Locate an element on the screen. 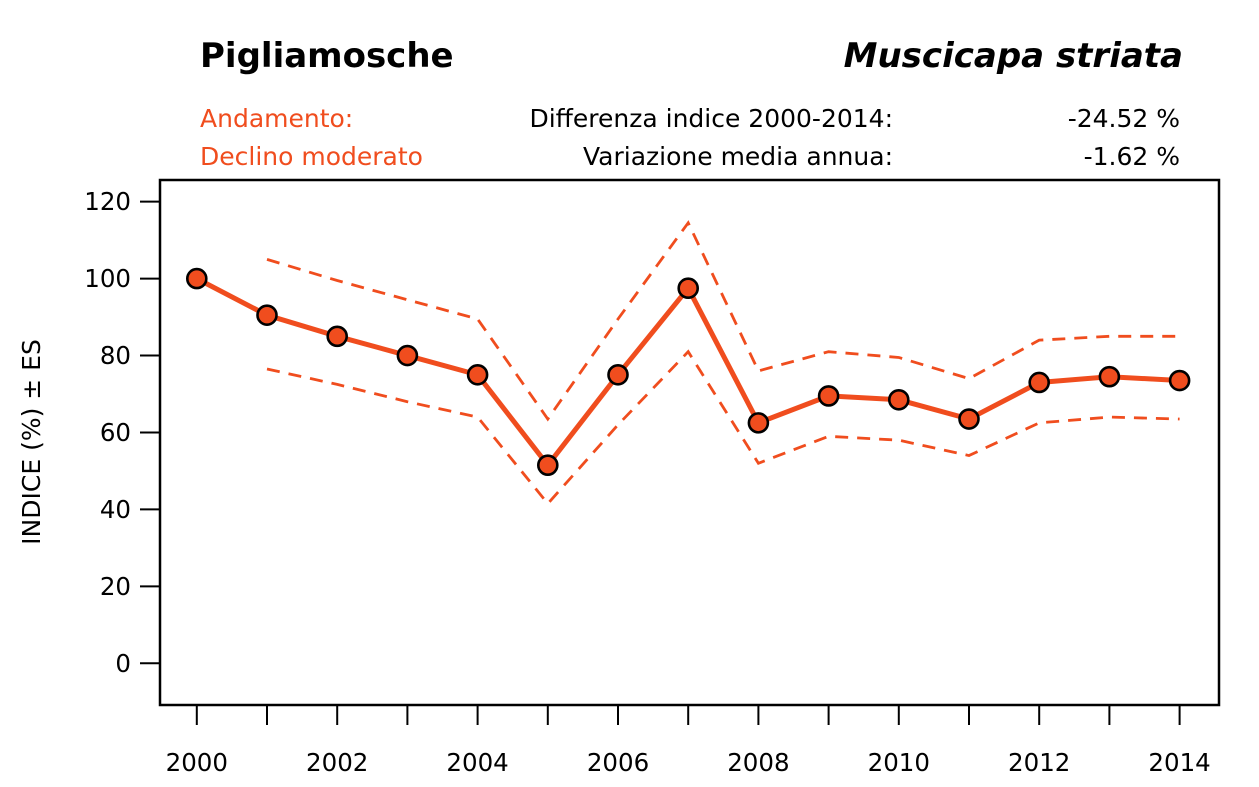 This screenshot has height=787, width=1259. y-tick-label: 40 is located at coordinates (115, 509).